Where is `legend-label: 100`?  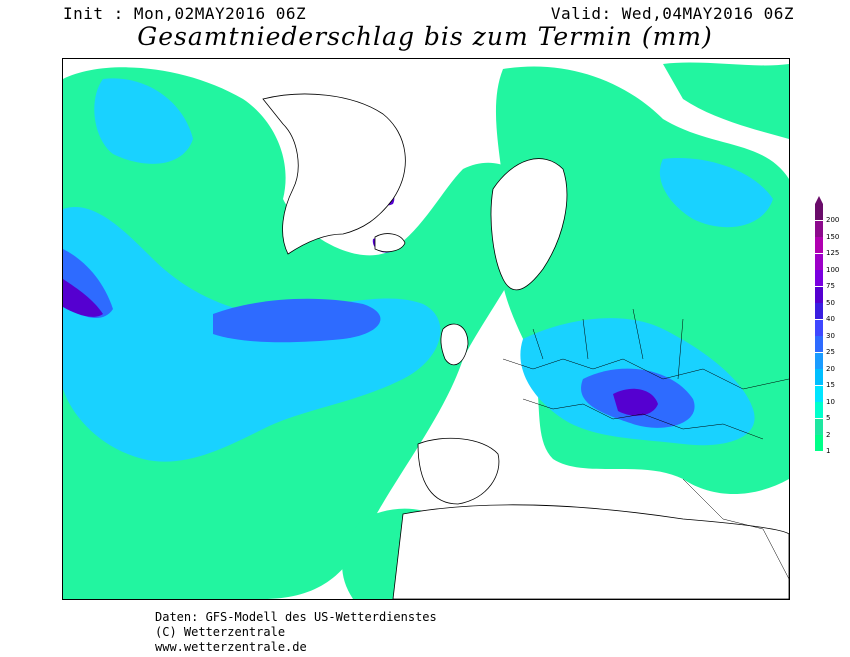
legend-label: 100 is located at coordinates (833, 269).